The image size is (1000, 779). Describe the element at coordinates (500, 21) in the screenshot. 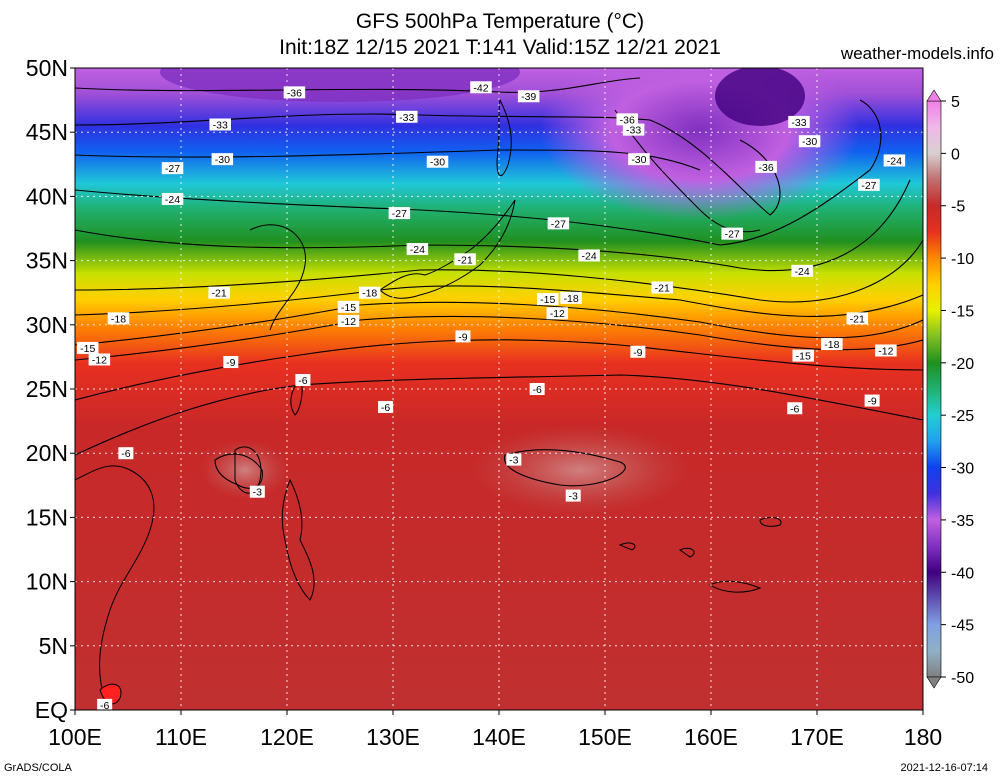

I see `map-title: GFS 500hPa Temperature (°C)` at that location.